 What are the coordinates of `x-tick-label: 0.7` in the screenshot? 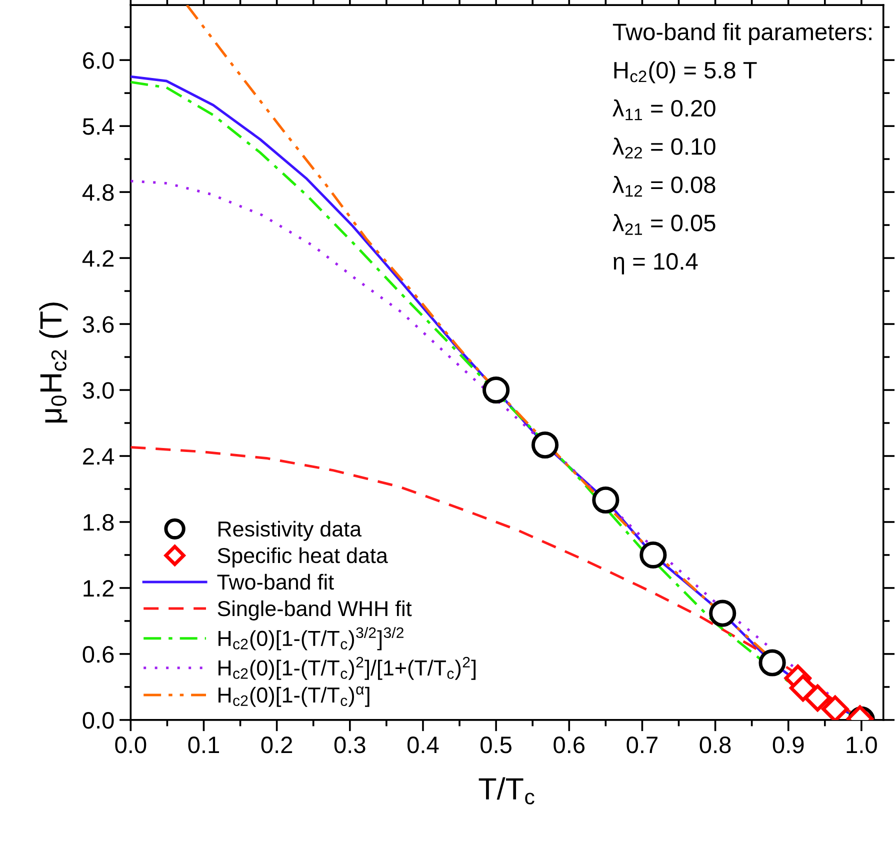 It's located at (642, 745).